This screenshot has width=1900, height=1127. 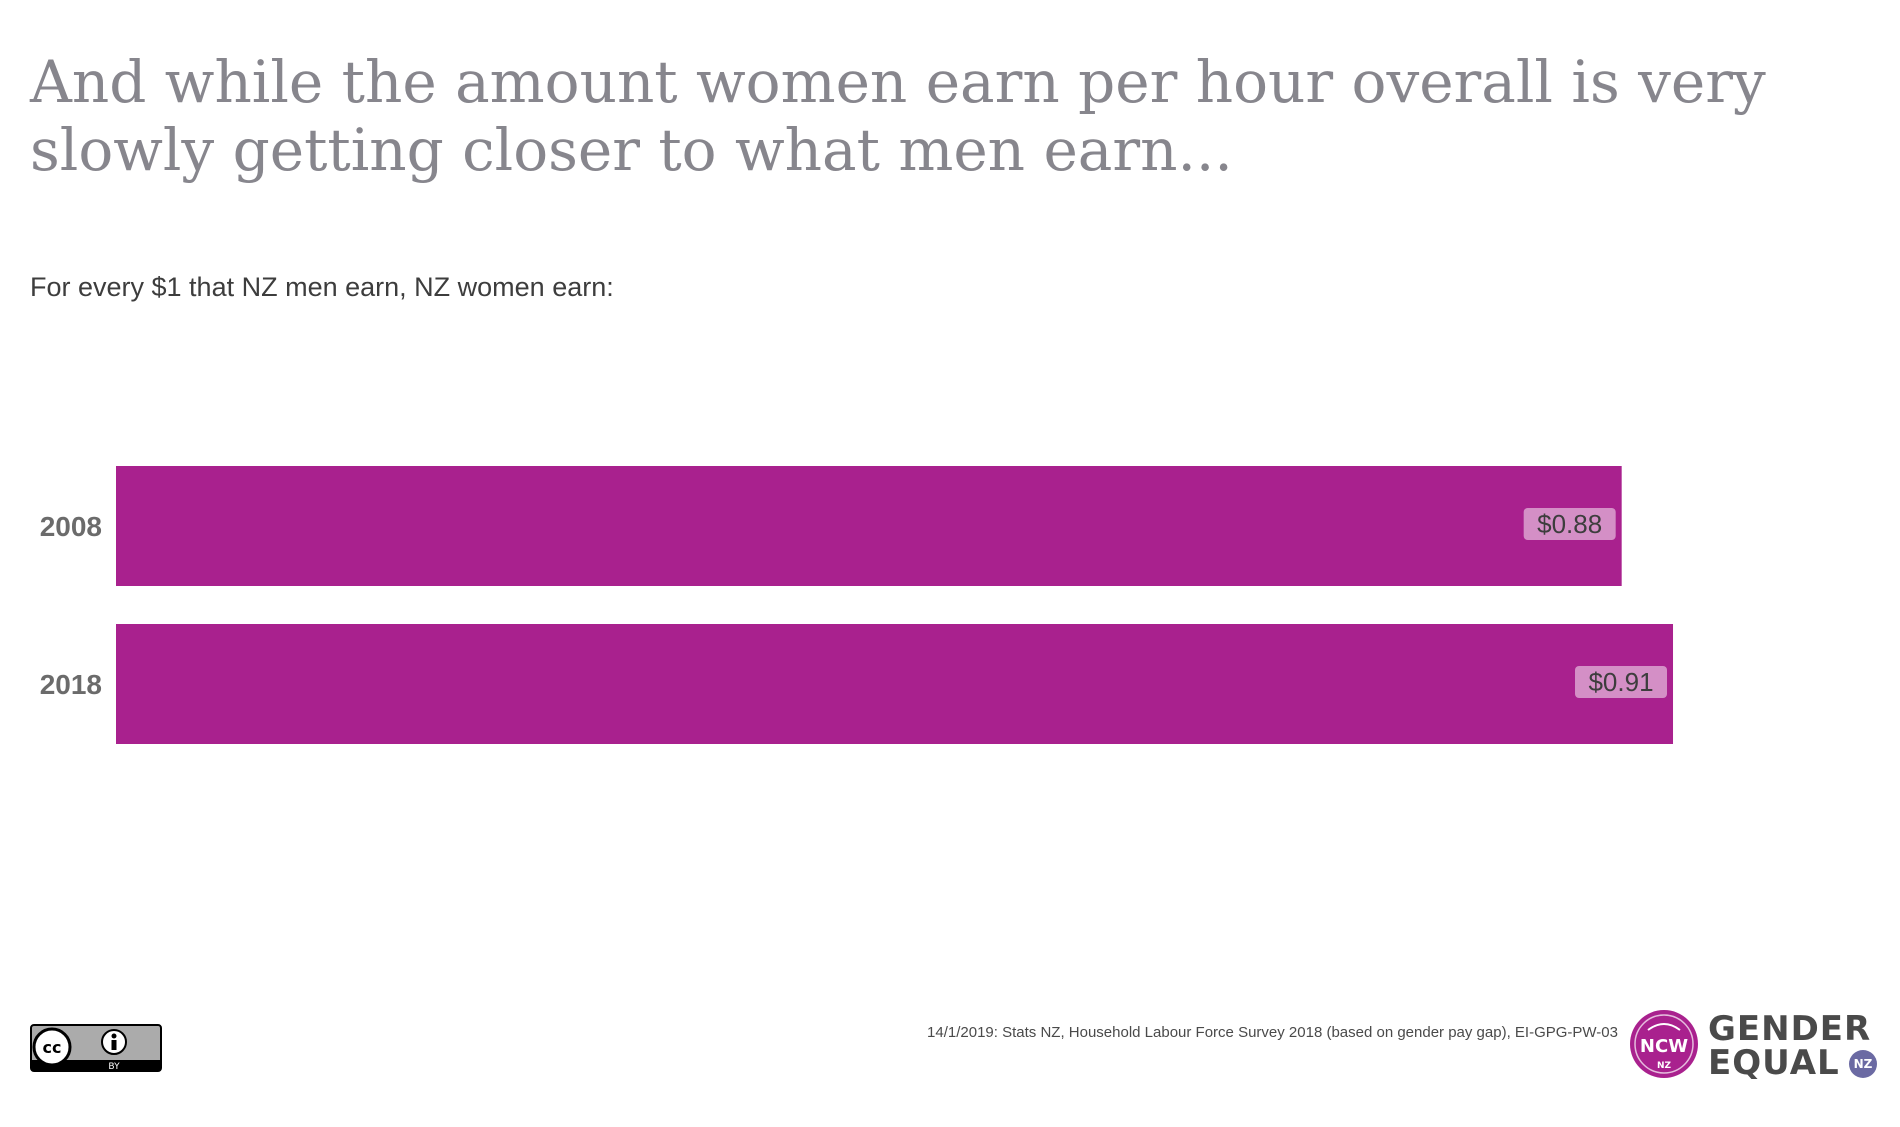 What do you see at coordinates (71, 684) in the screenshot?
I see `category-label-2018: 2018` at bounding box center [71, 684].